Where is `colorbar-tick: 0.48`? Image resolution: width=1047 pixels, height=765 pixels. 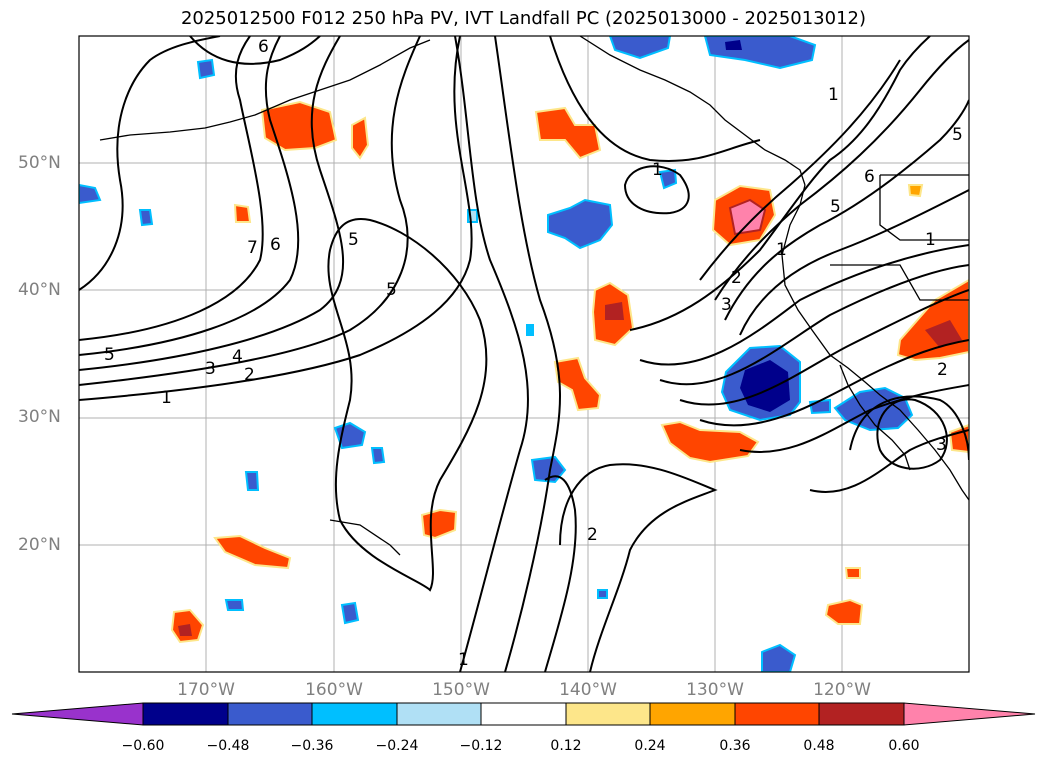
colorbar-tick: 0.48 is located at coordinates (819, 746).